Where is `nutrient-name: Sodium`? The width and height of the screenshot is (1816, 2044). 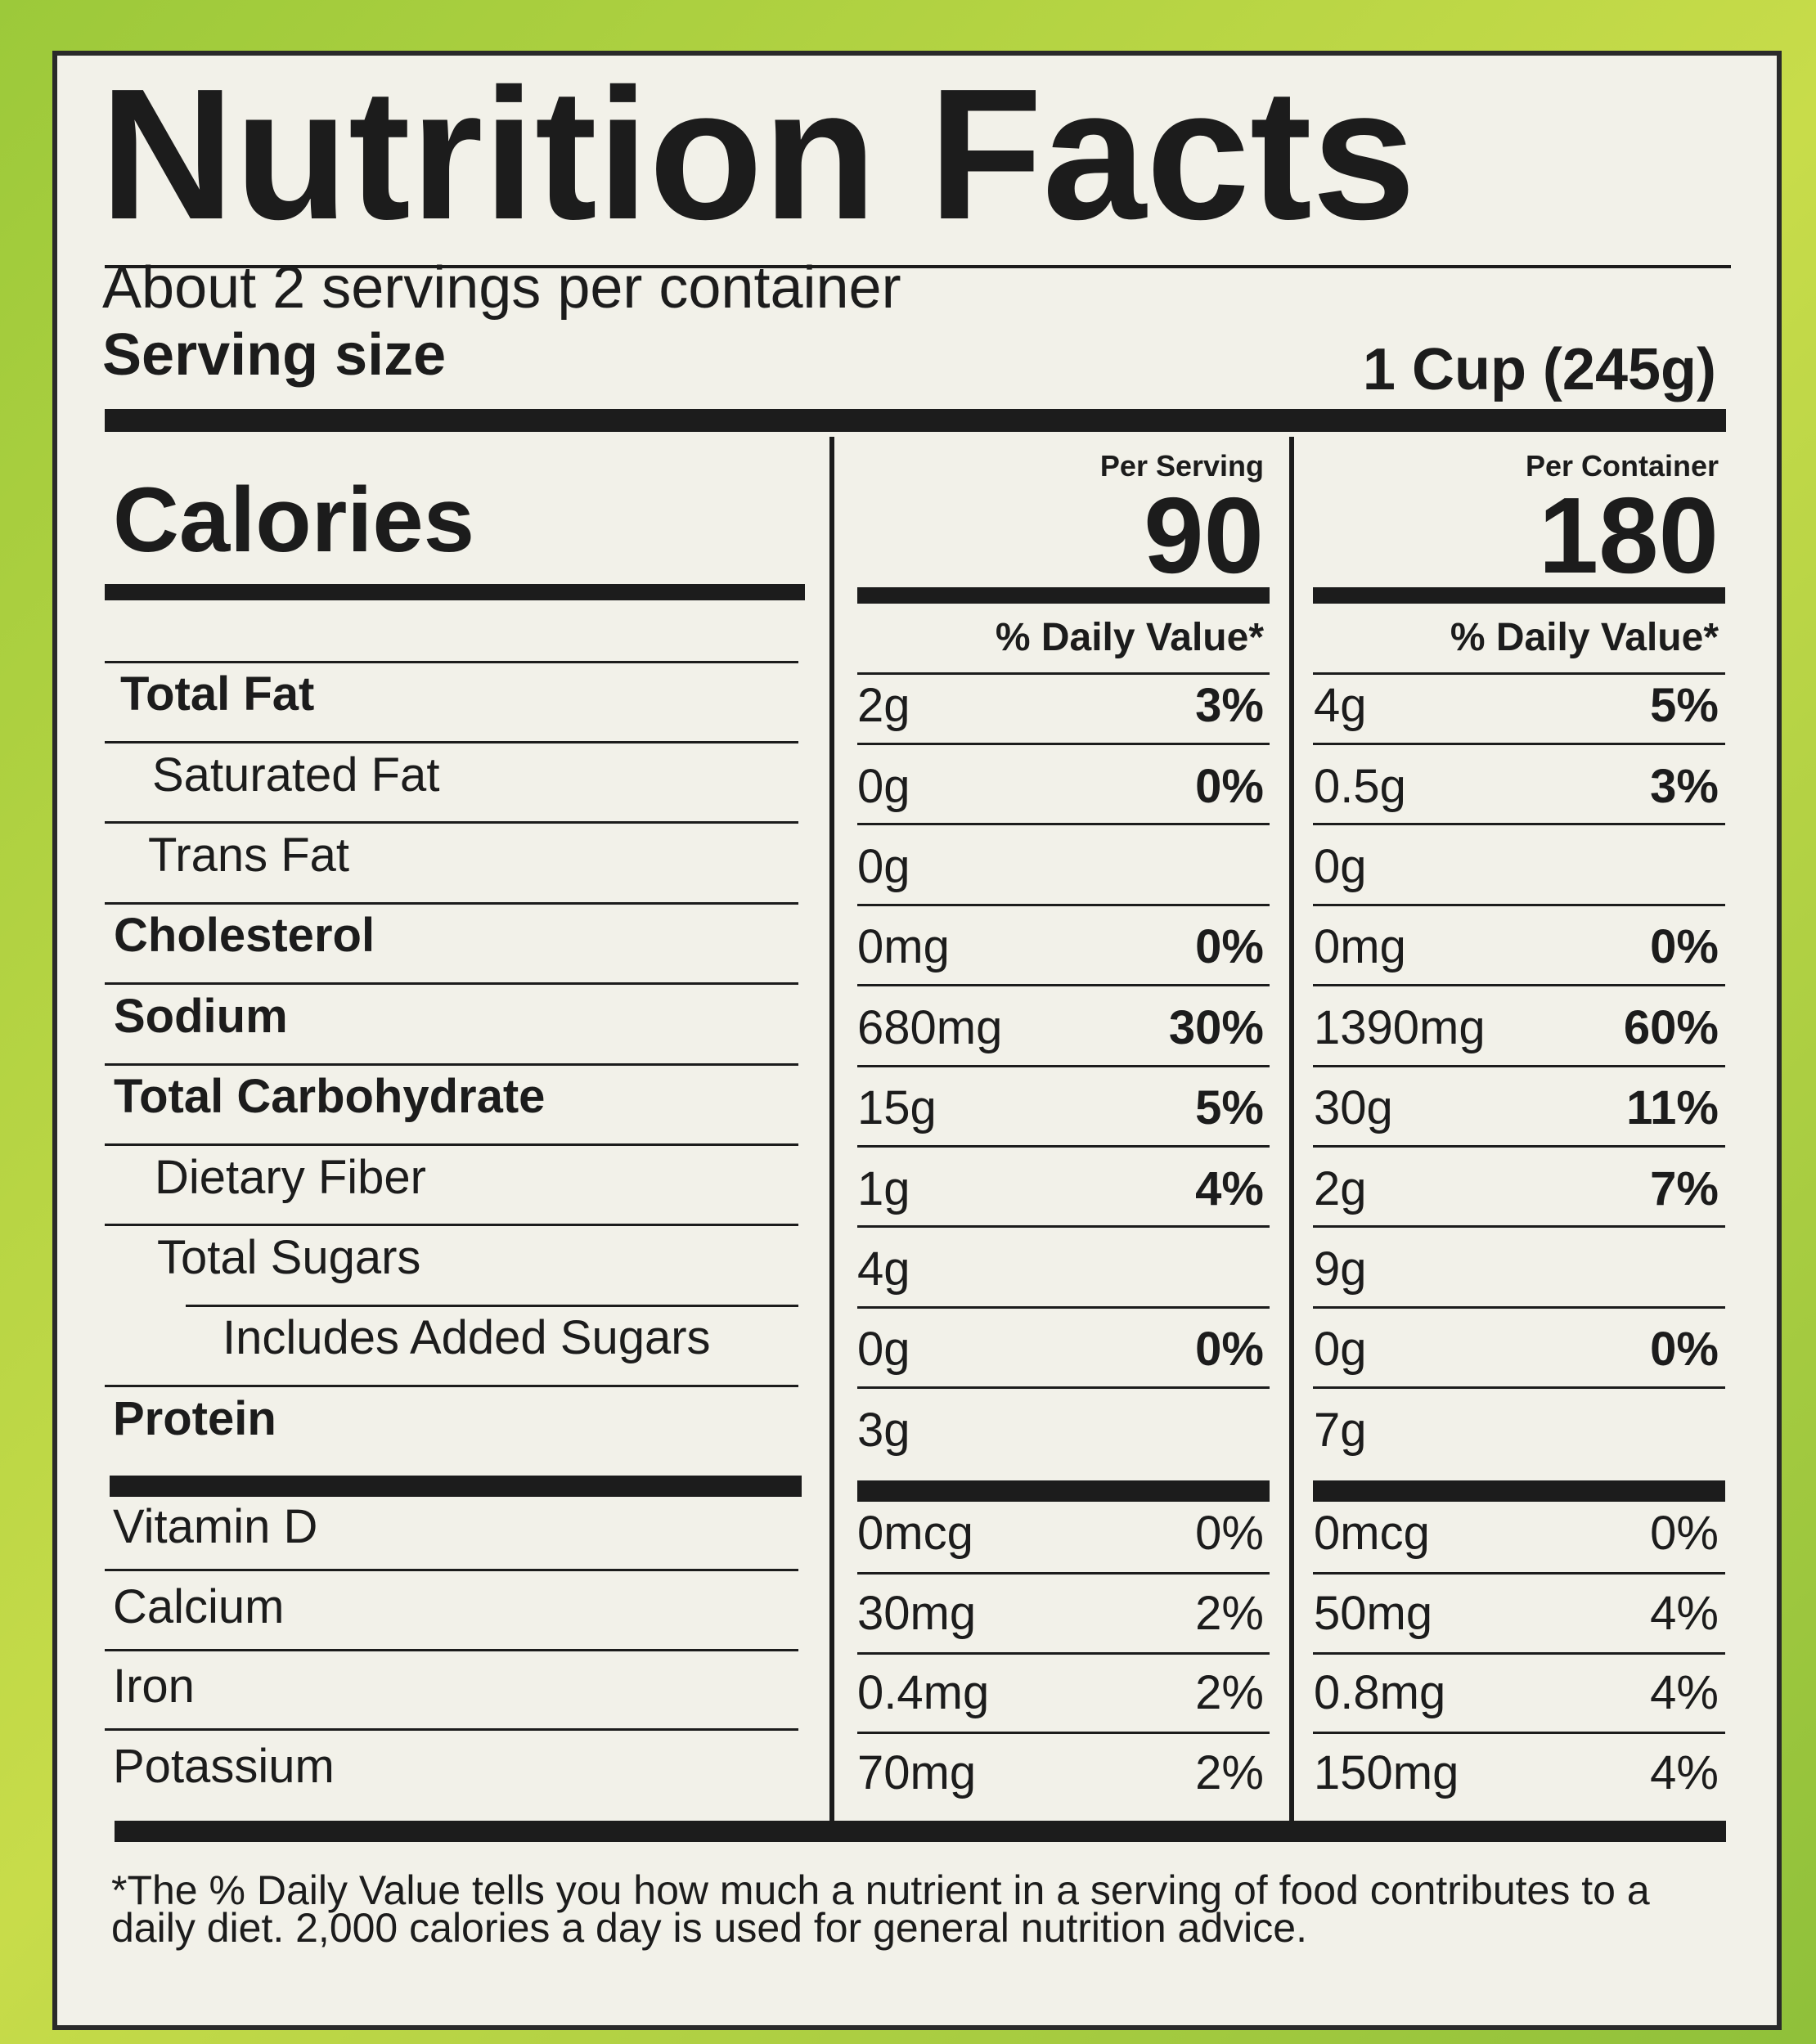
nutrient-name: Sodium is located at coordinates (201, 1016).